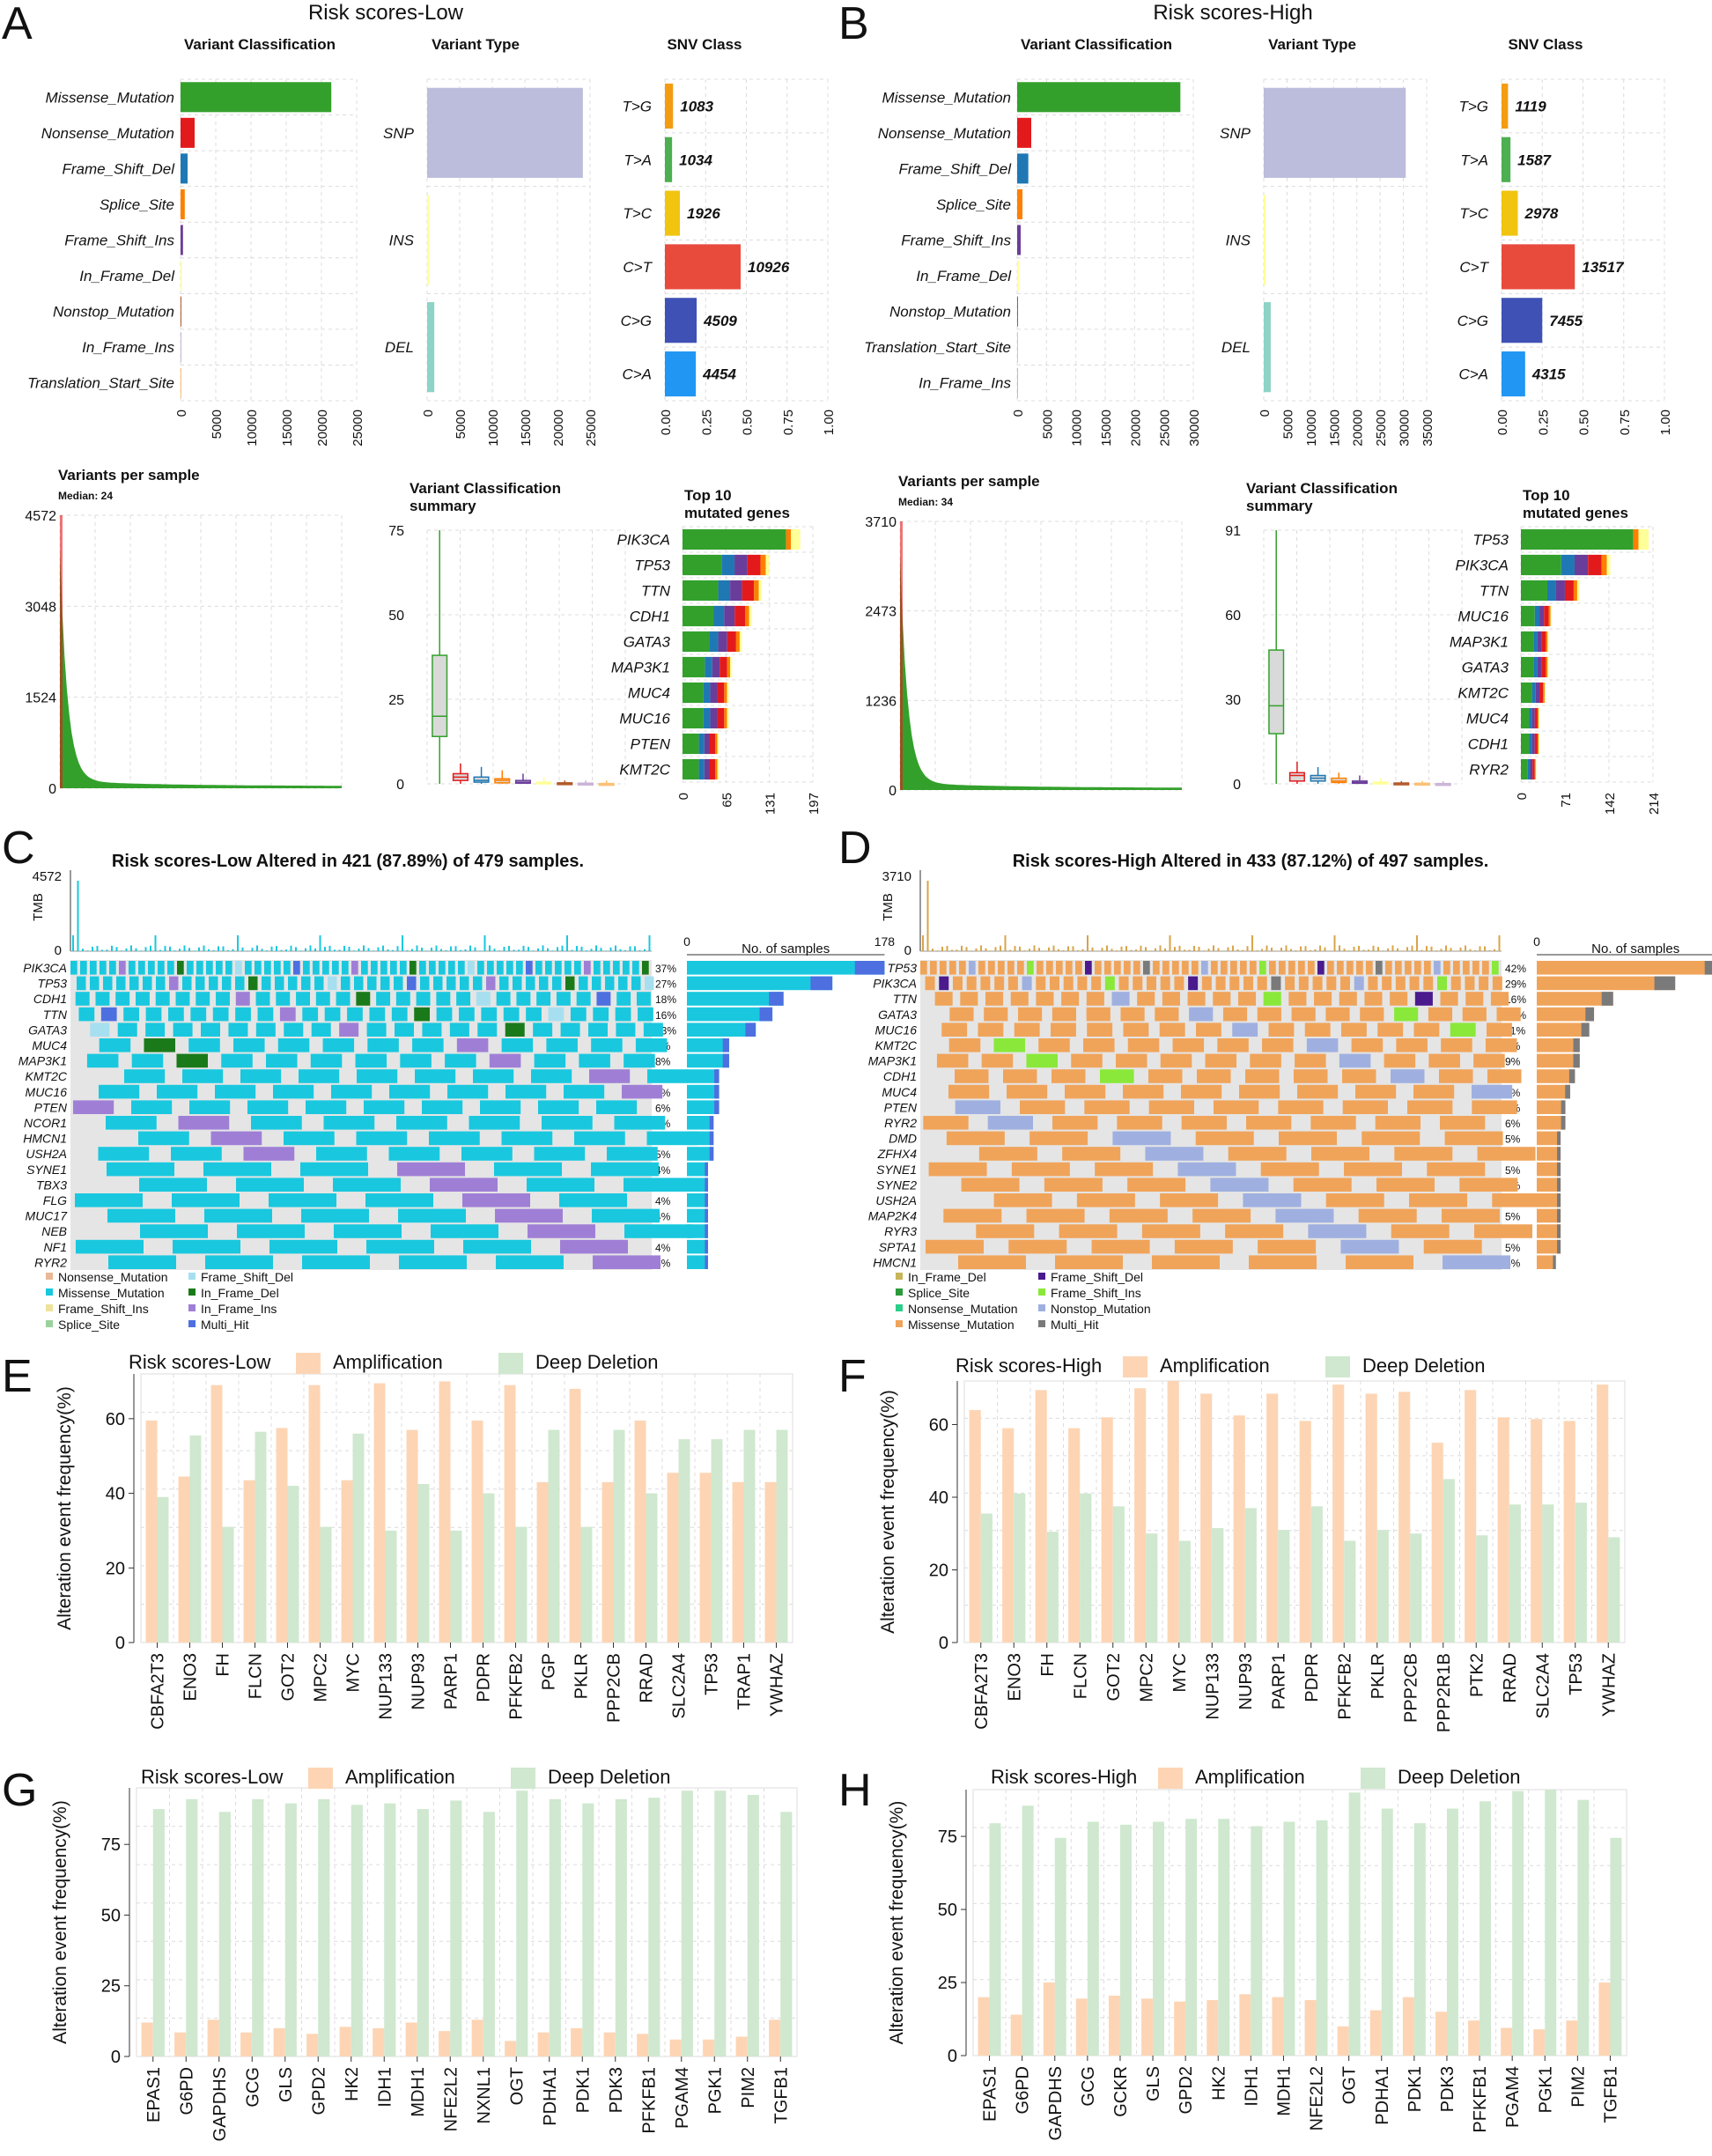 The width and height of the screenshot is (1712, 2156). Describe the element at coordinates (706, 1262) in the screenshot. I see `sample-count-bar-multi` at that location.